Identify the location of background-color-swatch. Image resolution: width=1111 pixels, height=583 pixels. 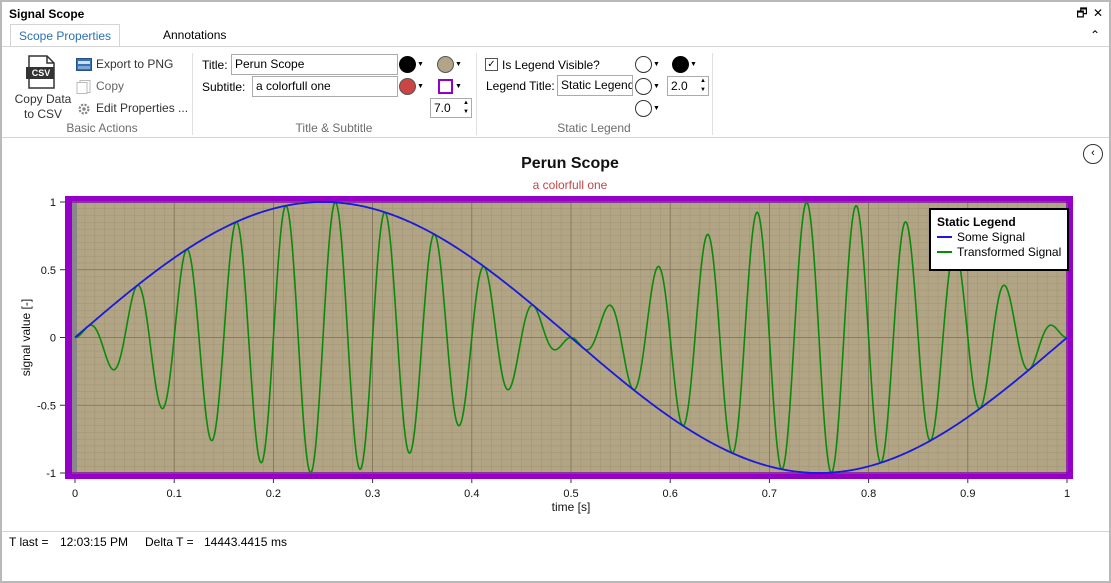
(445, 64).